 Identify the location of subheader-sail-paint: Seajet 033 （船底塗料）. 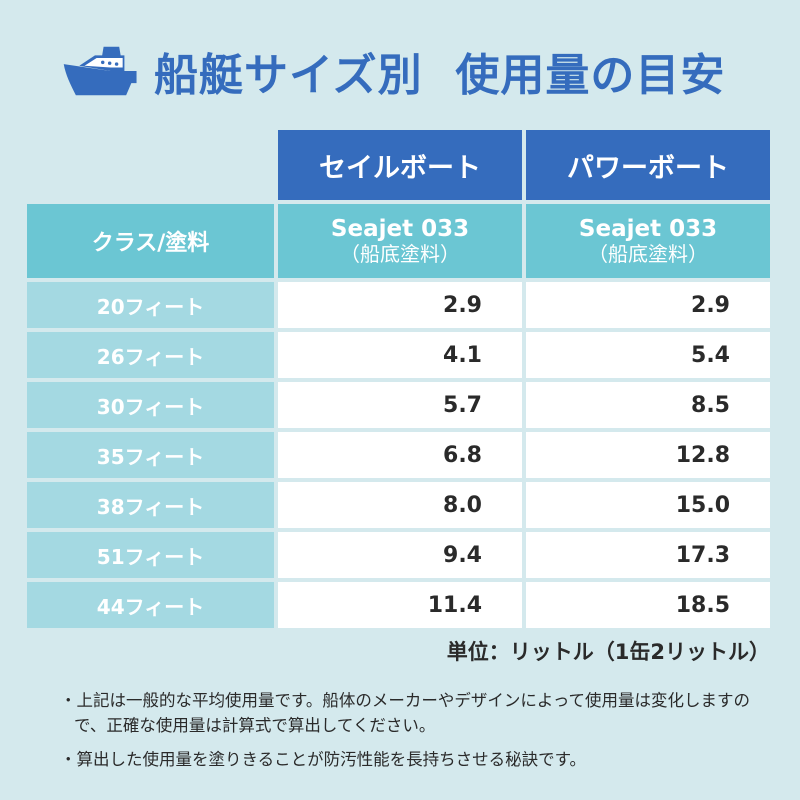
(400, 241).